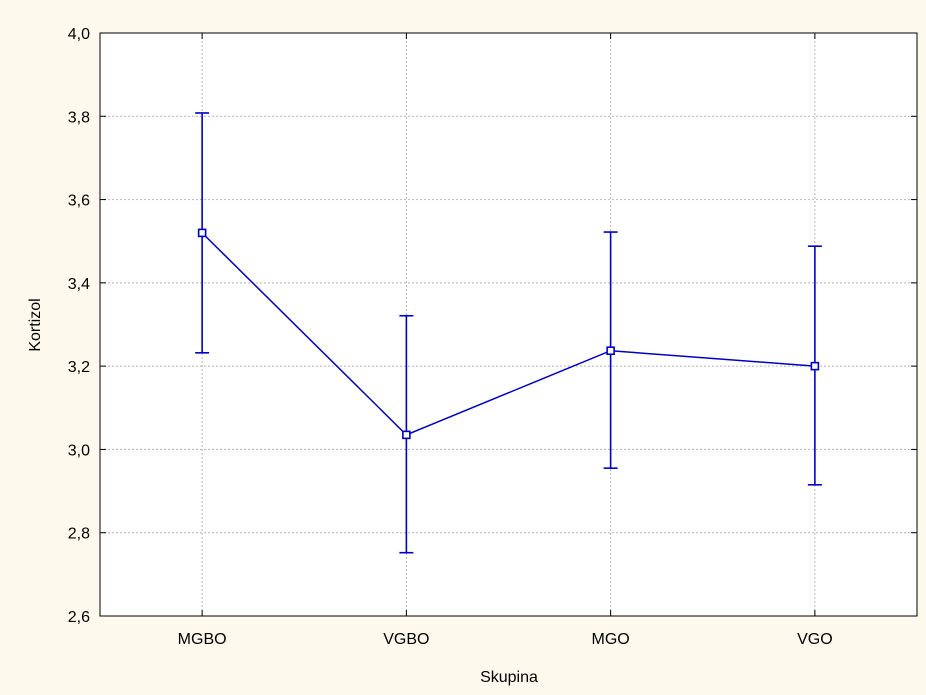  Describe the element at coordinates (406, 639) in the screenshot. I see `x-tick-label: VGBO` at that location.